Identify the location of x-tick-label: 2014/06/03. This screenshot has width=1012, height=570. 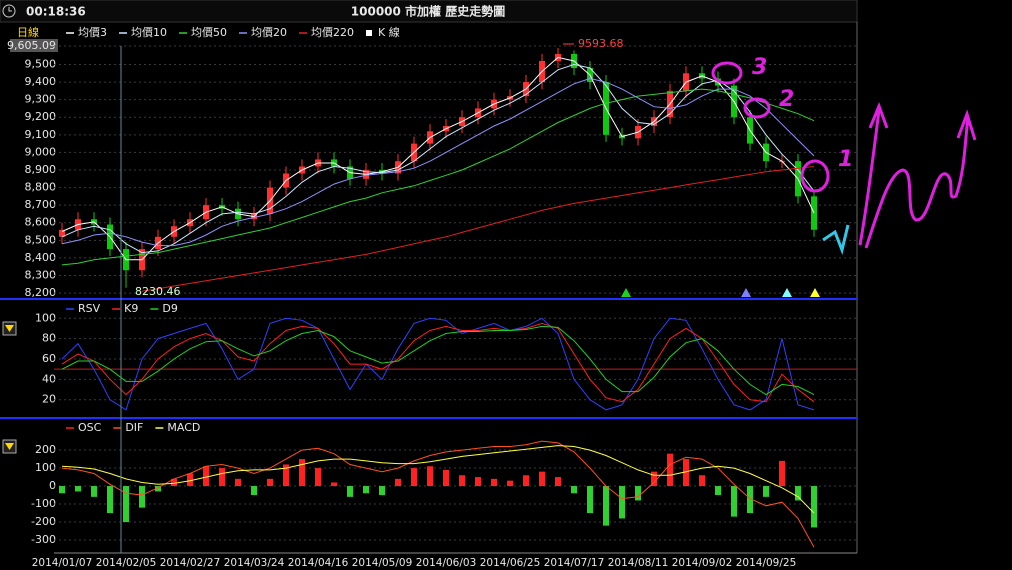
(446, 563).